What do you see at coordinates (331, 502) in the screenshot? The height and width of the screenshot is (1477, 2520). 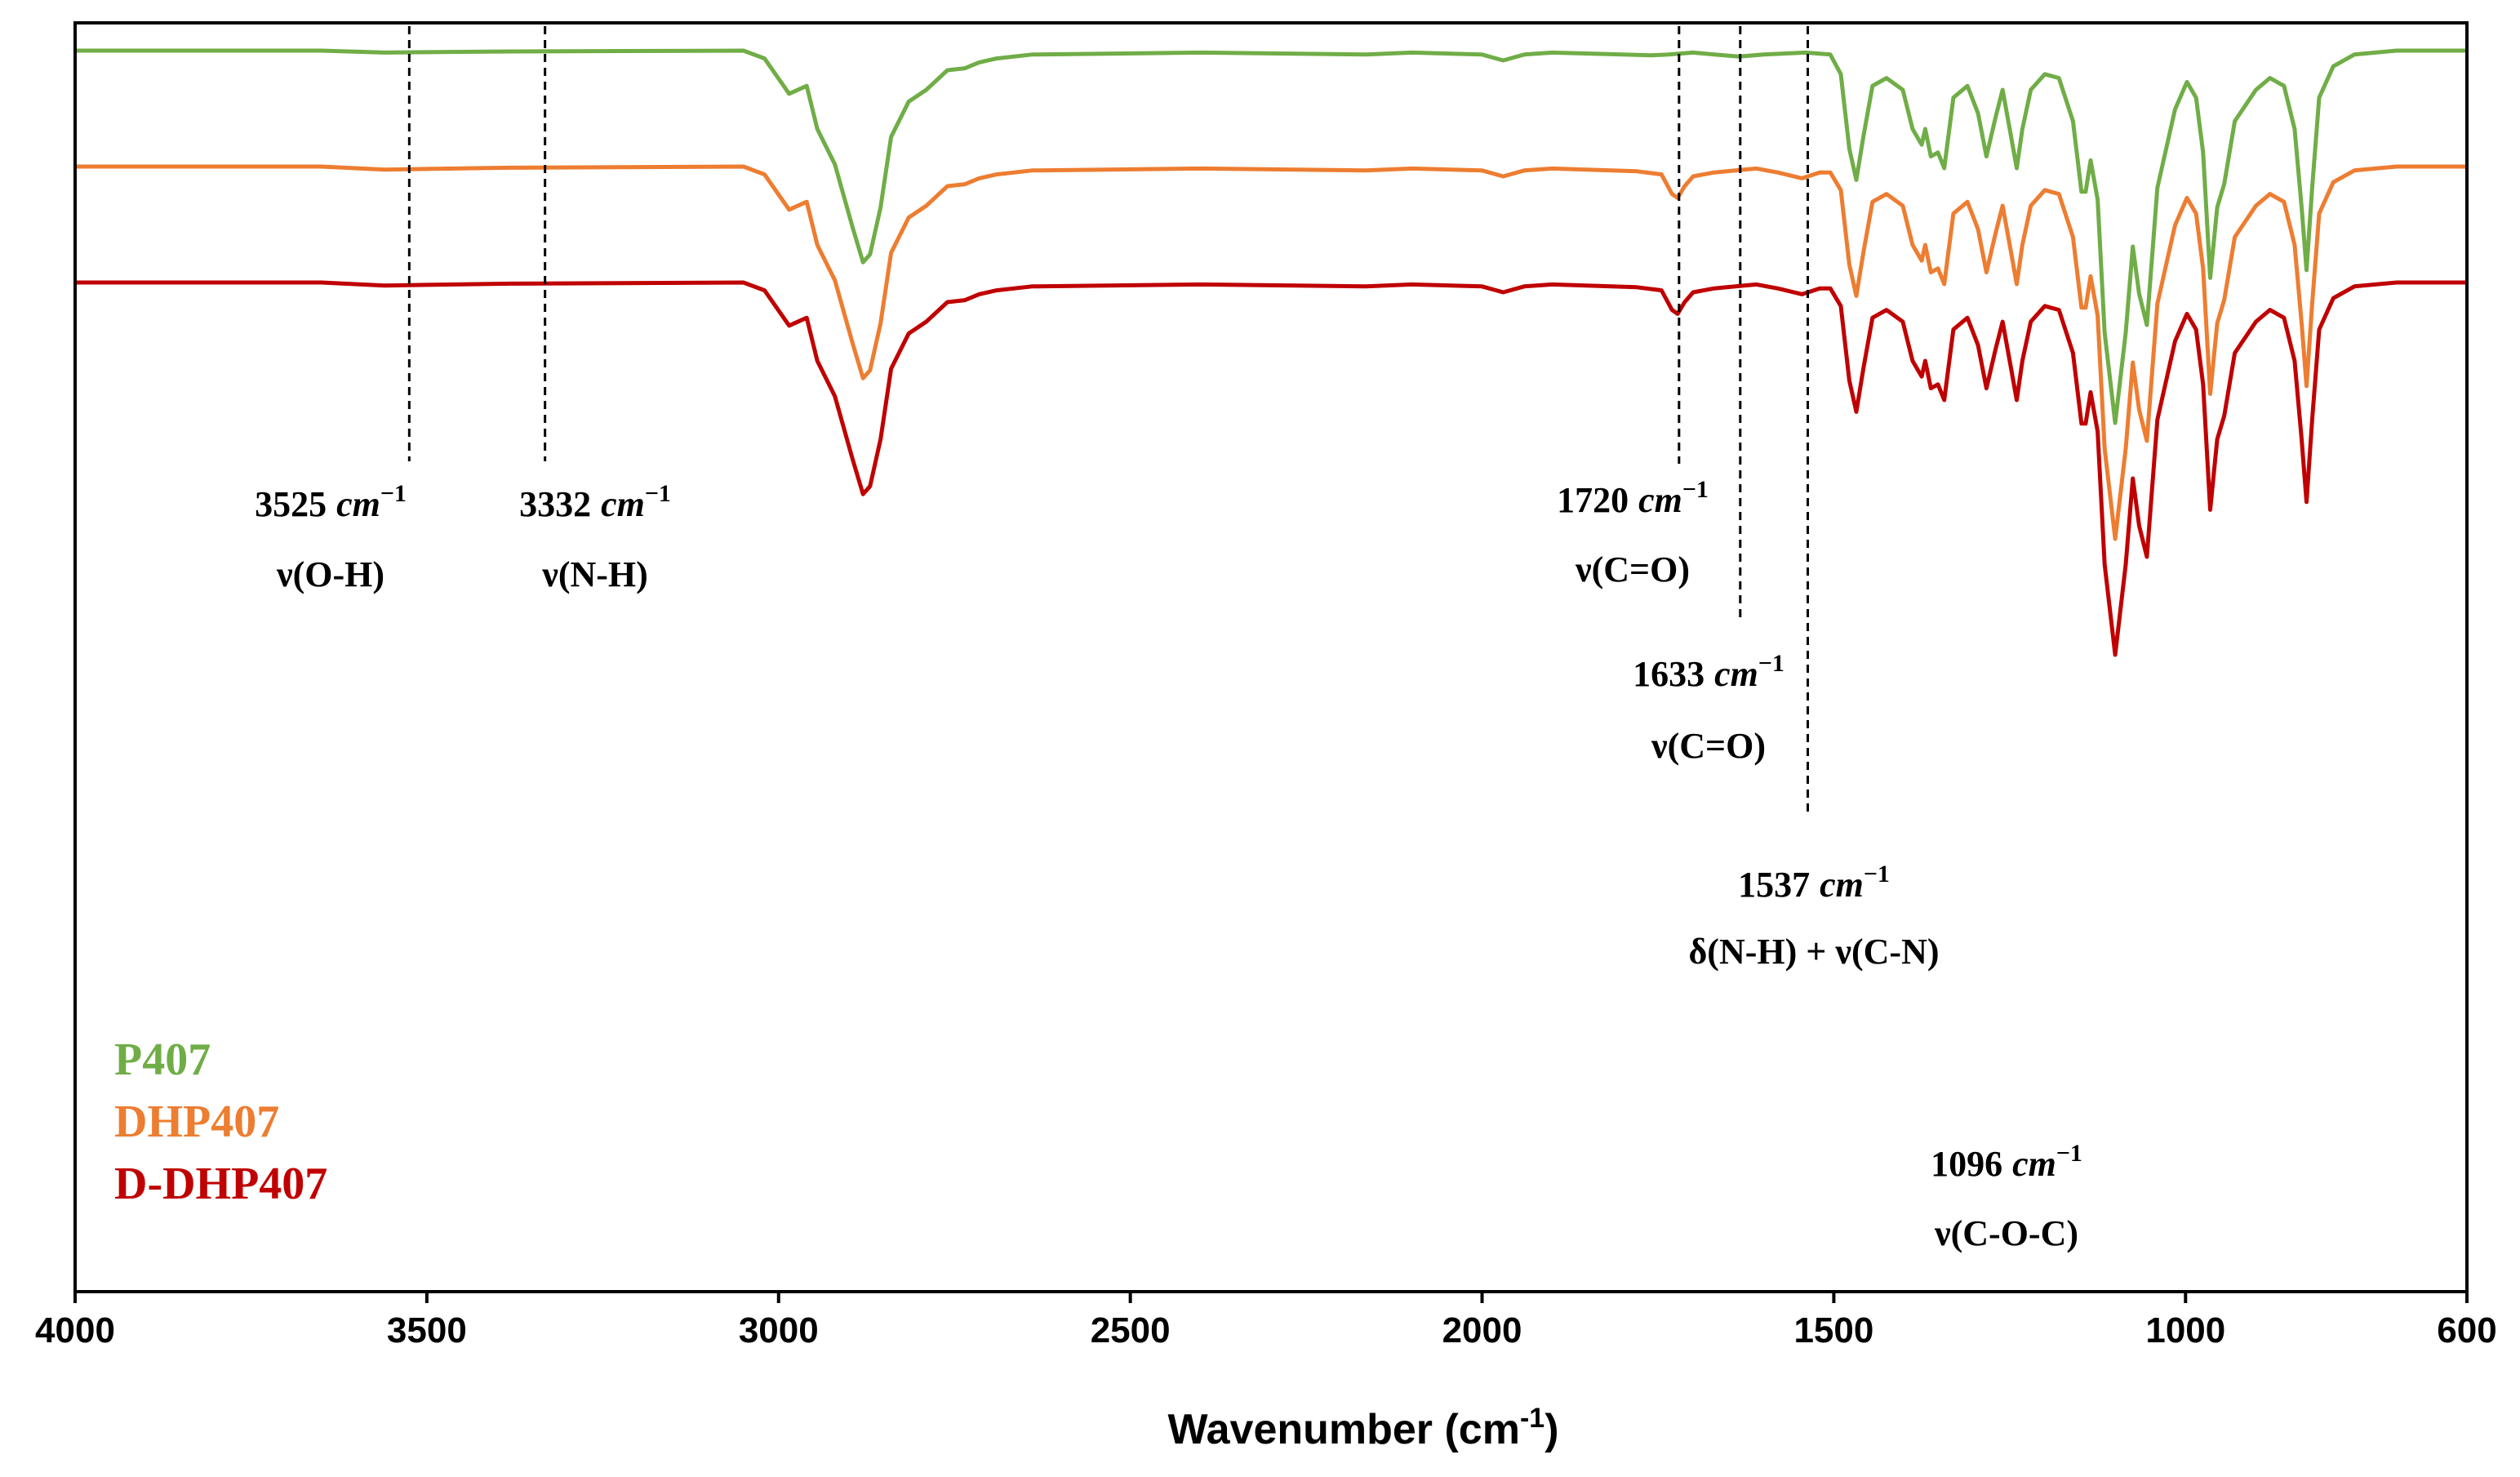 I see `annotation-3525-value: 3525 cm−1` at bounding box center [331, 502].